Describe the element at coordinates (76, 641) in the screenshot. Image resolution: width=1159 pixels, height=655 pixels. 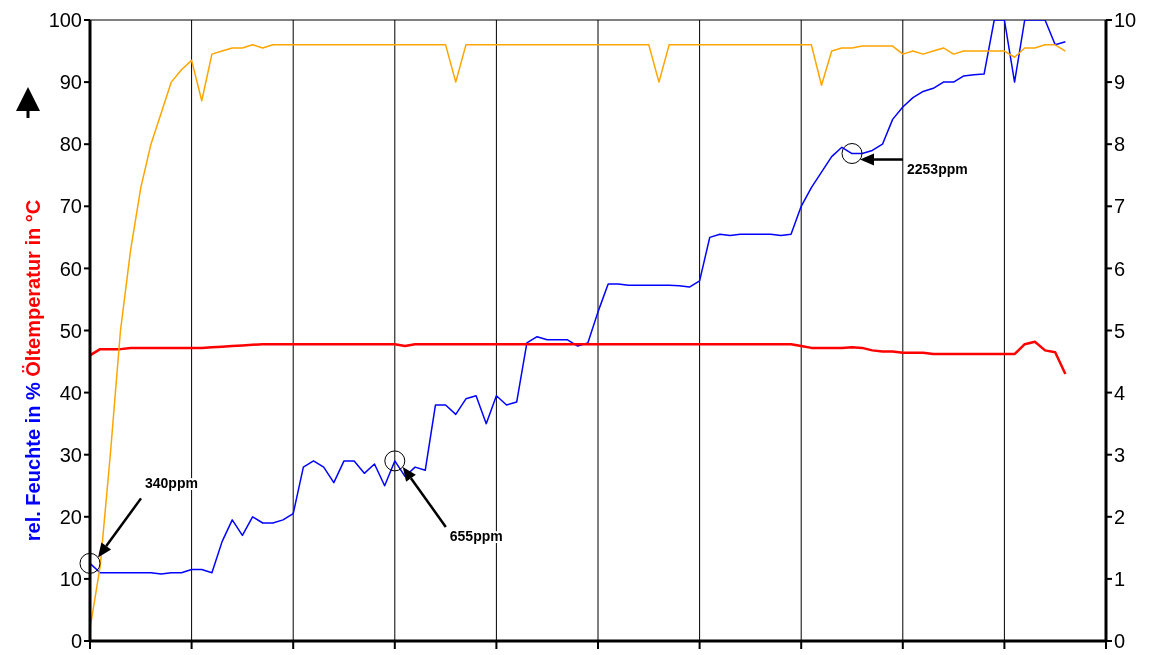
I see `y-tick-label: 0` at that location.